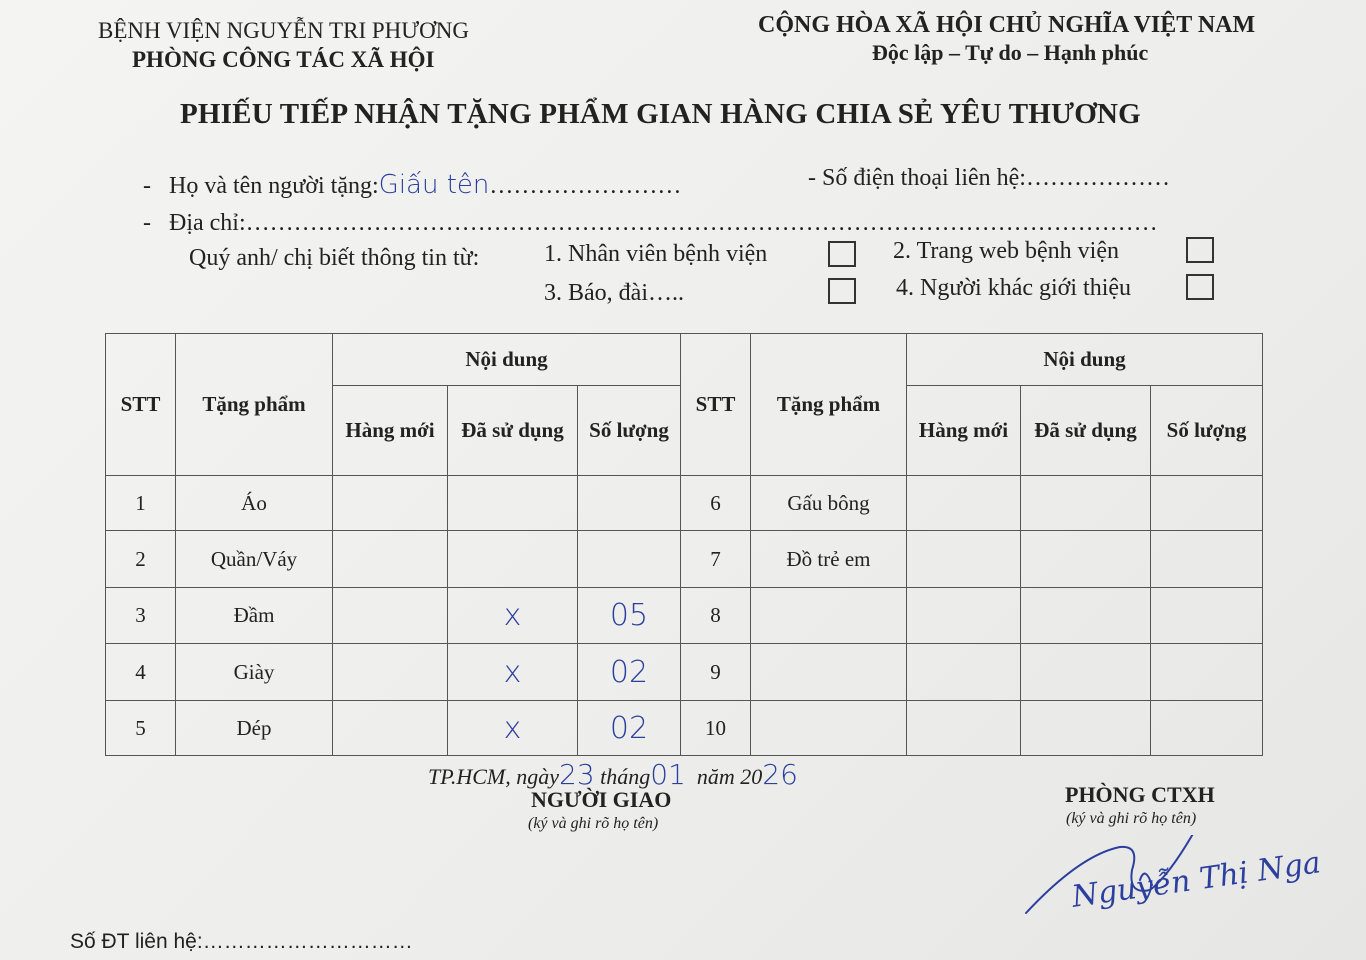 This screenshot has width=1366, height=960. I want to click on table-row: 2 Quần/Váy 7 Đồ trẻ em, so click(684, 559).